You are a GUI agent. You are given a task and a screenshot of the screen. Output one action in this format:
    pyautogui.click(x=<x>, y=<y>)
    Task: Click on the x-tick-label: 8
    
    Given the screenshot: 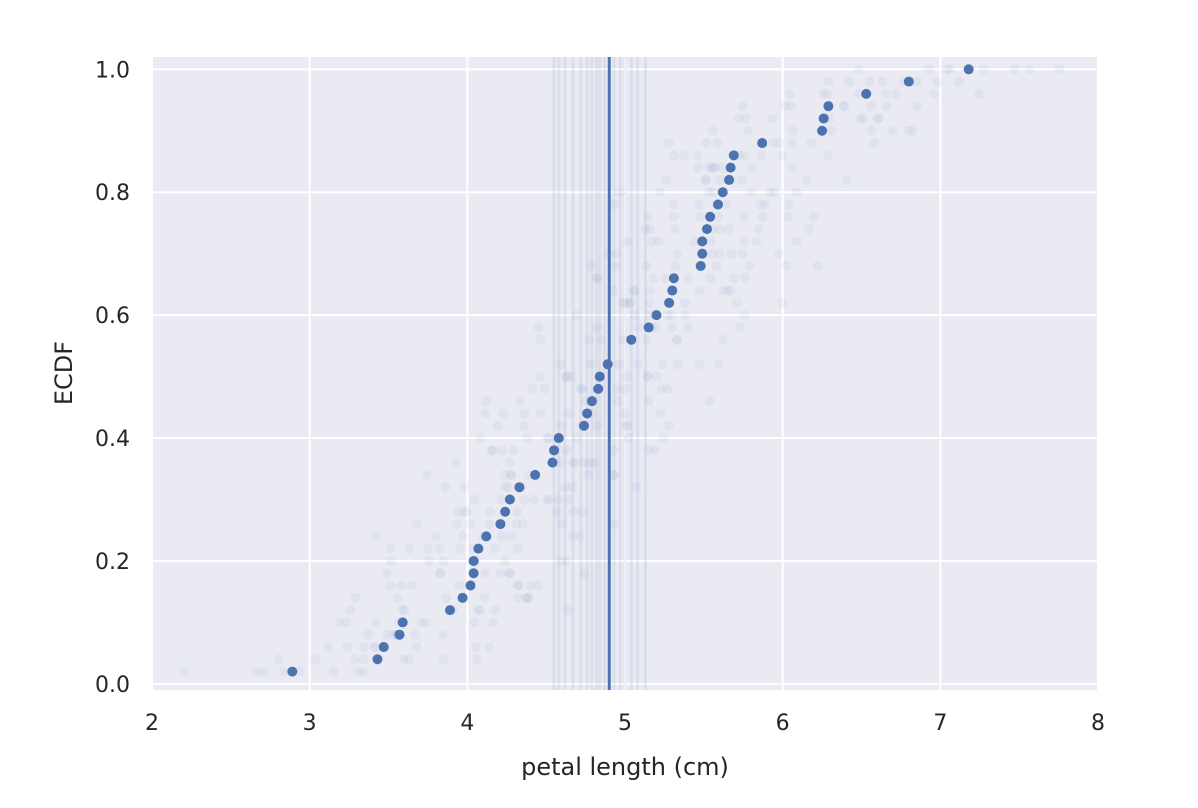 What is the action you would take?
    pyautogui.click(x=1098, y=723)
    